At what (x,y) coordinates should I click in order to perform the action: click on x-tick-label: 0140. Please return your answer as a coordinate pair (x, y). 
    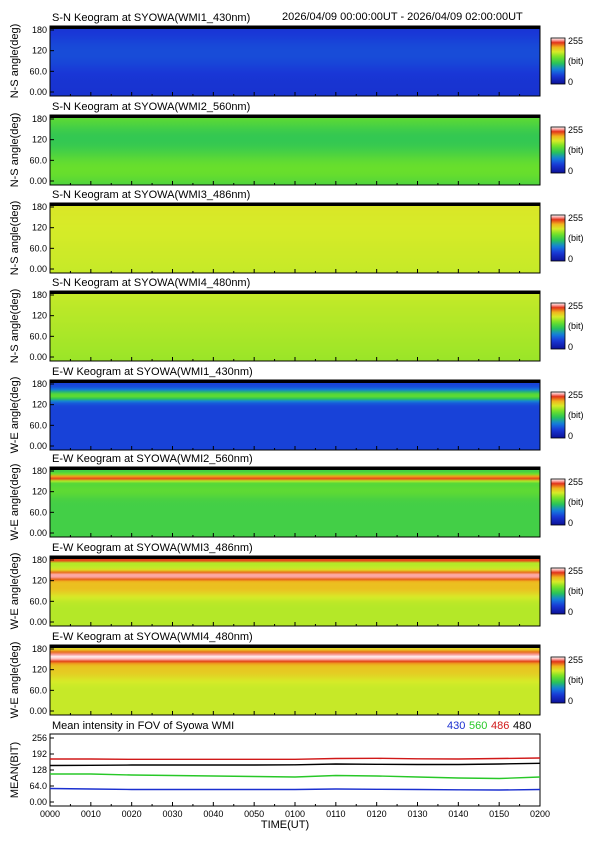
    Looking at the image, I should click on (458, 814).